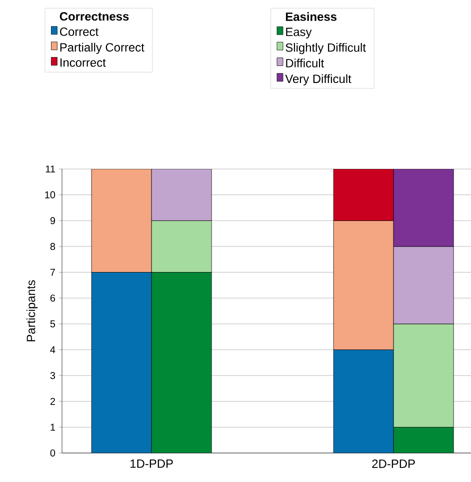  I want to click on y-tick-label: 4, so click(53, 350).